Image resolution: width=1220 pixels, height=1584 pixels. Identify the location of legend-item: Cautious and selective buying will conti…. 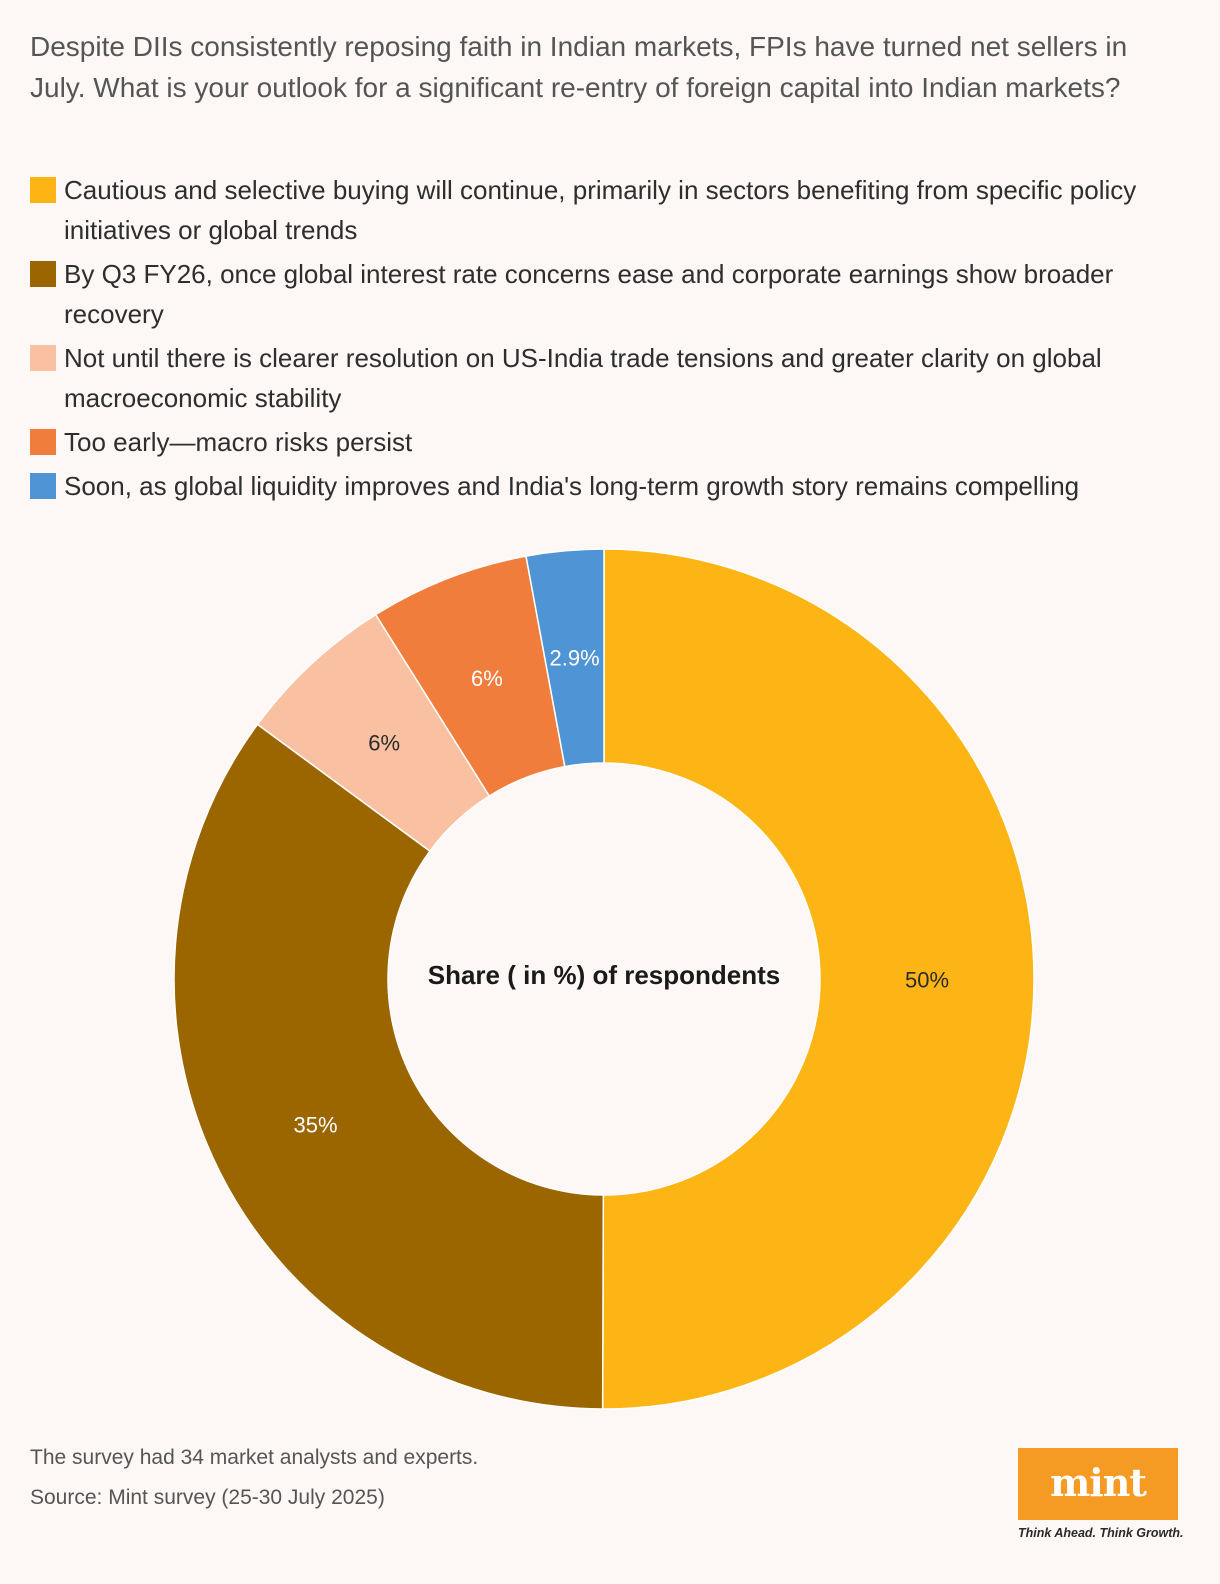
(615, 210).